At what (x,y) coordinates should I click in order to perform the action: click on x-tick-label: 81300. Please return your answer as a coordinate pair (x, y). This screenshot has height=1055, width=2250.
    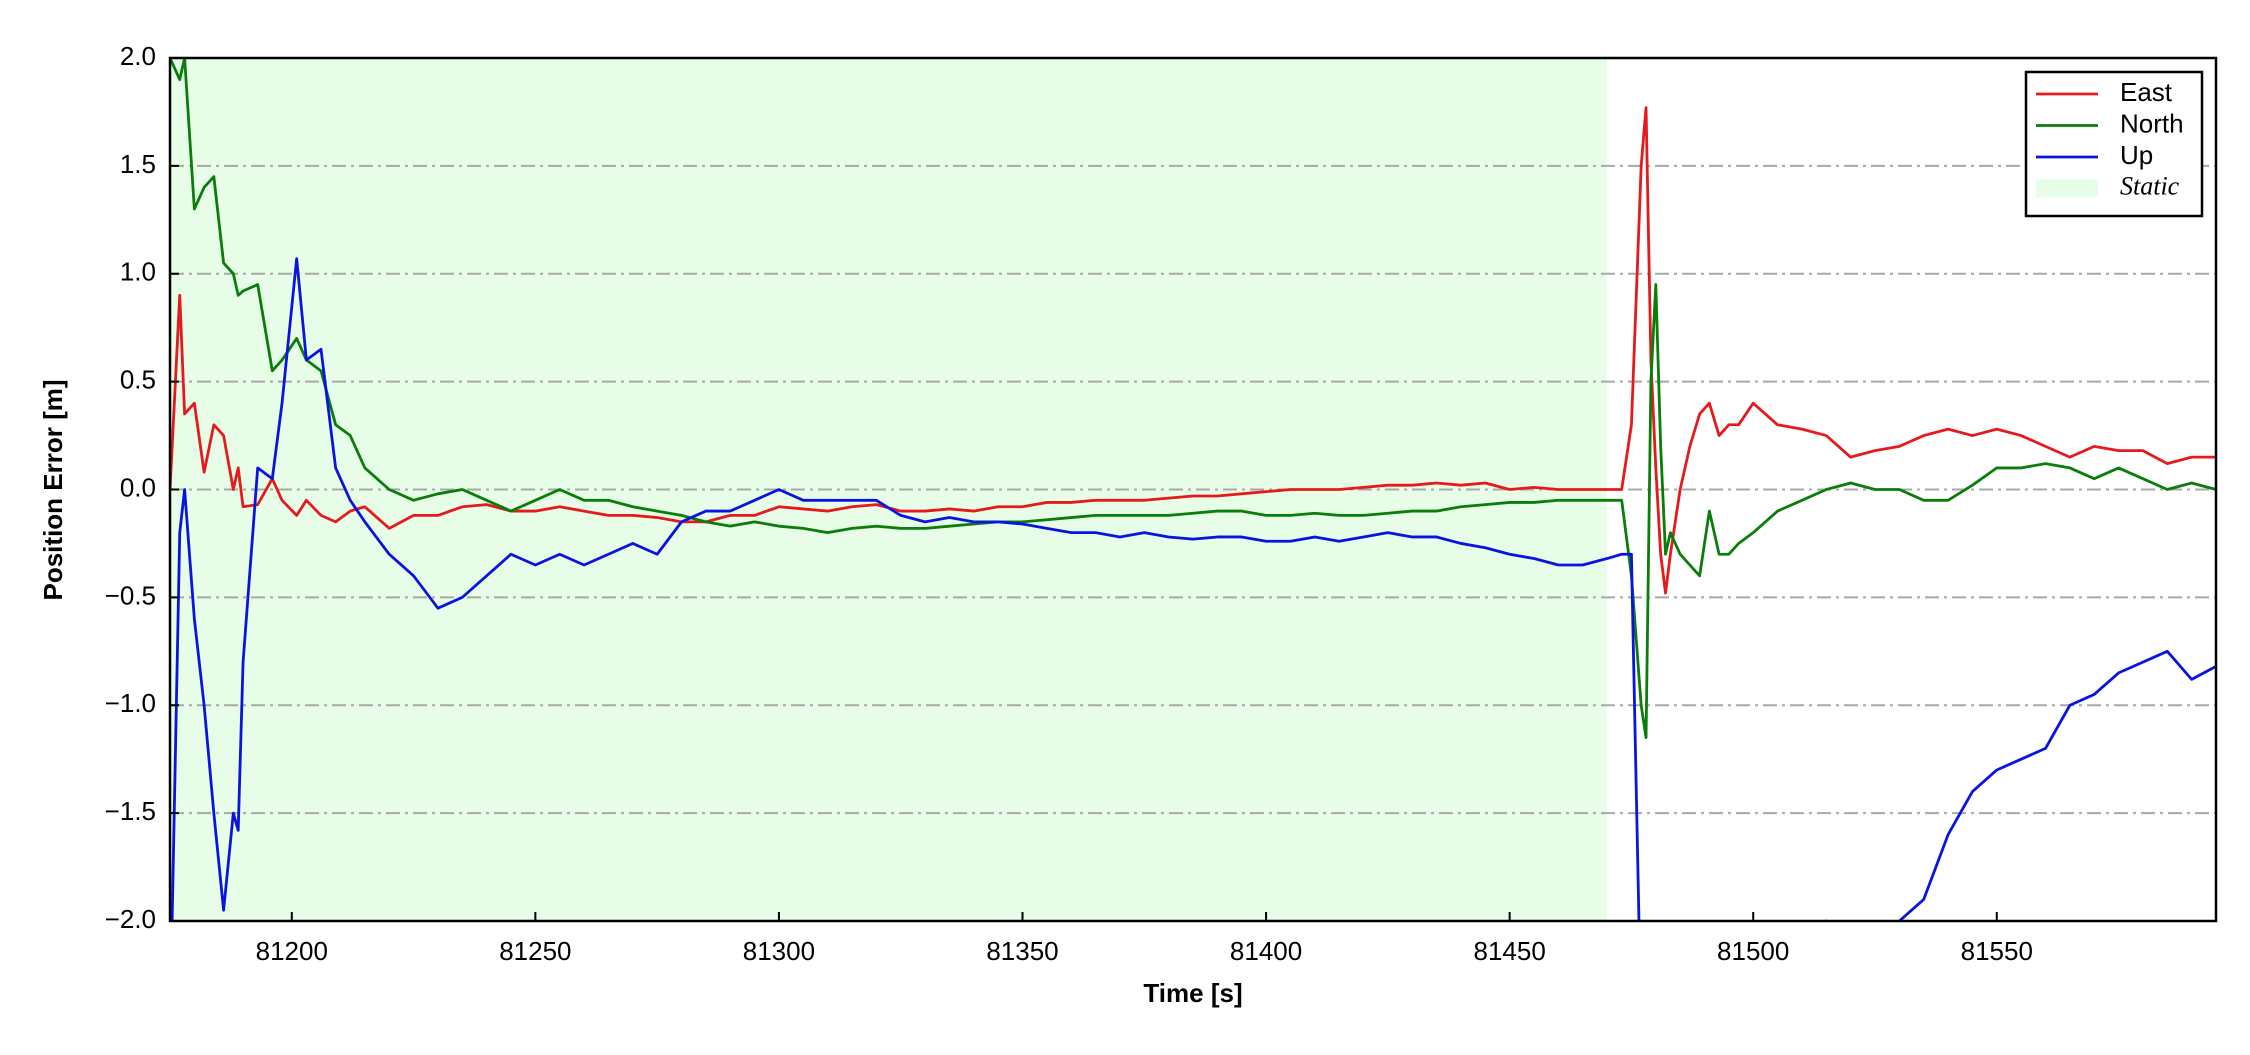
    Looking at the image, I should click on (779, 951).